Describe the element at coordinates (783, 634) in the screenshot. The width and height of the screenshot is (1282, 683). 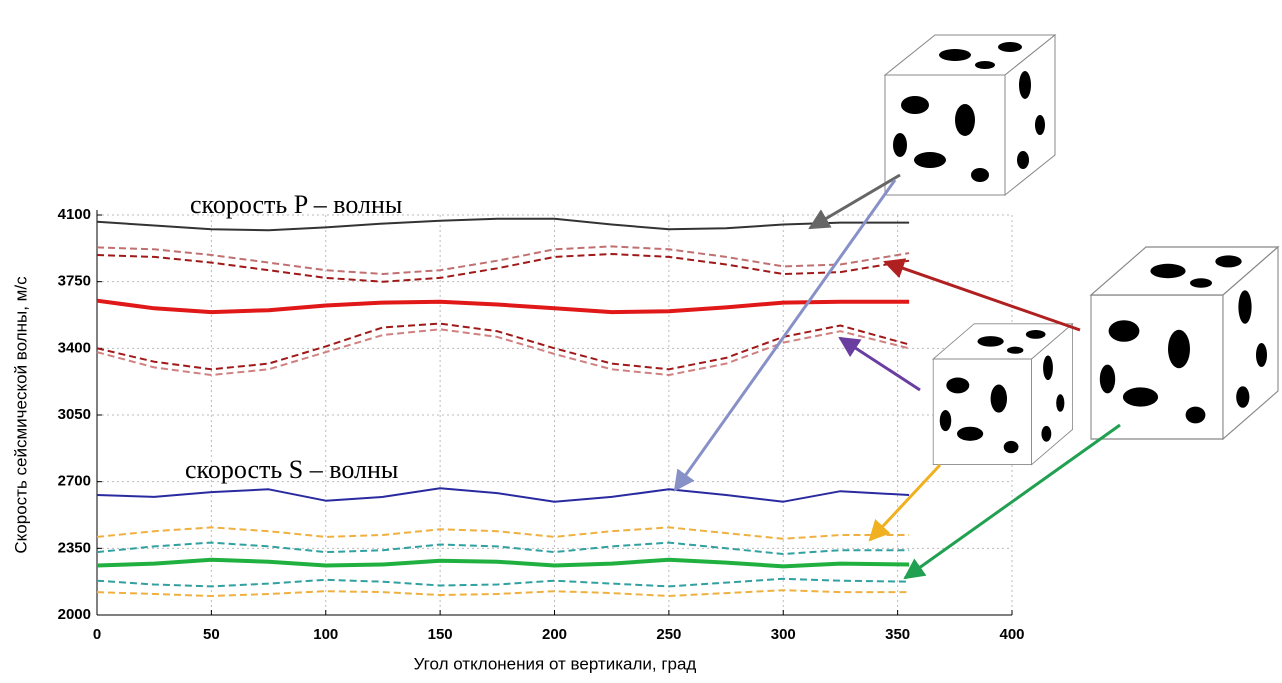
I see `x-tick-label: 300` at that location.